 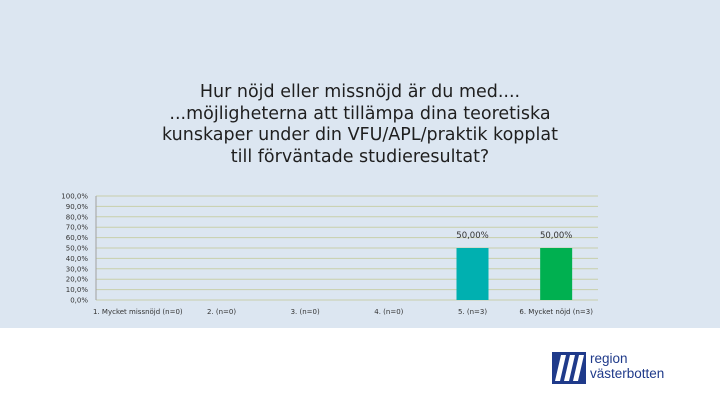 I want to click on y-tick-label: 80,0%, so click(x=77, y=217).